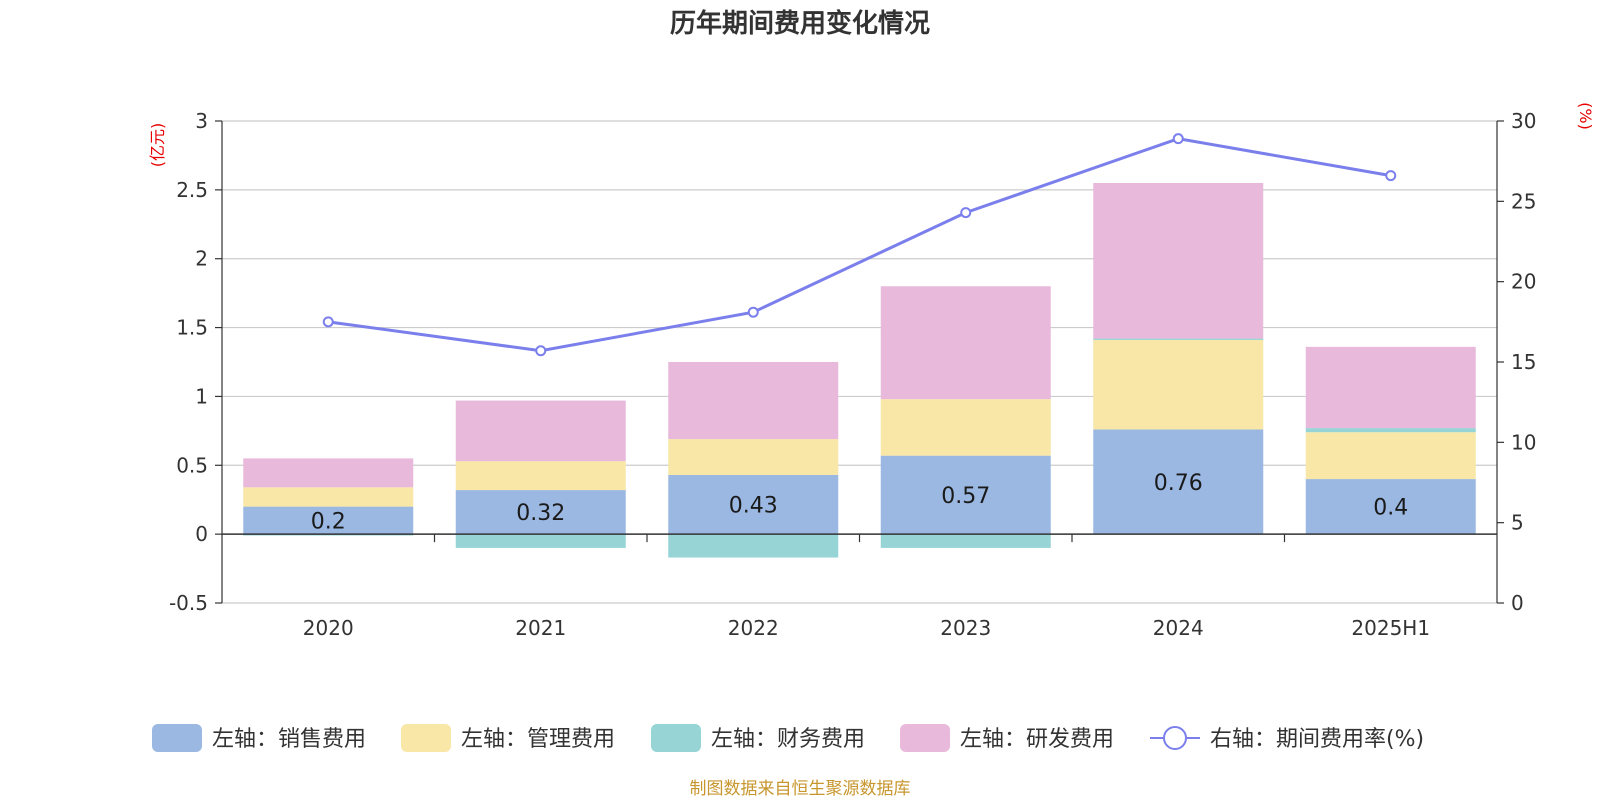 This screenshot has width=1600, height=800. What do you see at coordinates (192, 465) in the screenshot?
I see `left-axis-tick-label: 0.5` at bounding box center [192, 465].